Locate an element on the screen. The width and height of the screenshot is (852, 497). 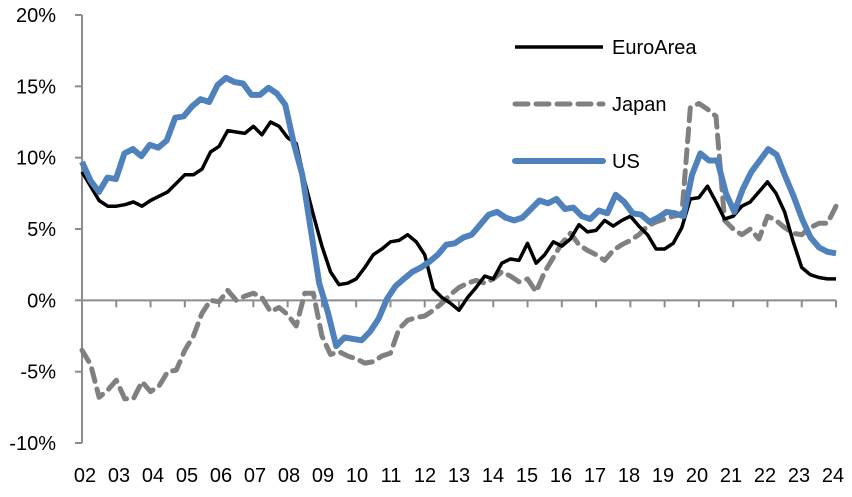
x-tick-label: 20 is located at coordinates (697, 476).